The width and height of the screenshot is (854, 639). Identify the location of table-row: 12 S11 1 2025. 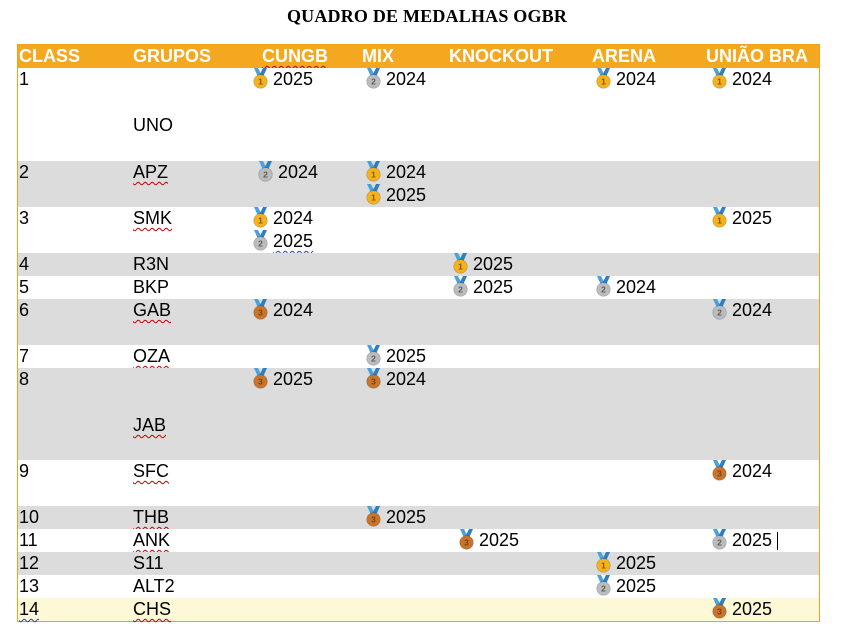
(418, 563).